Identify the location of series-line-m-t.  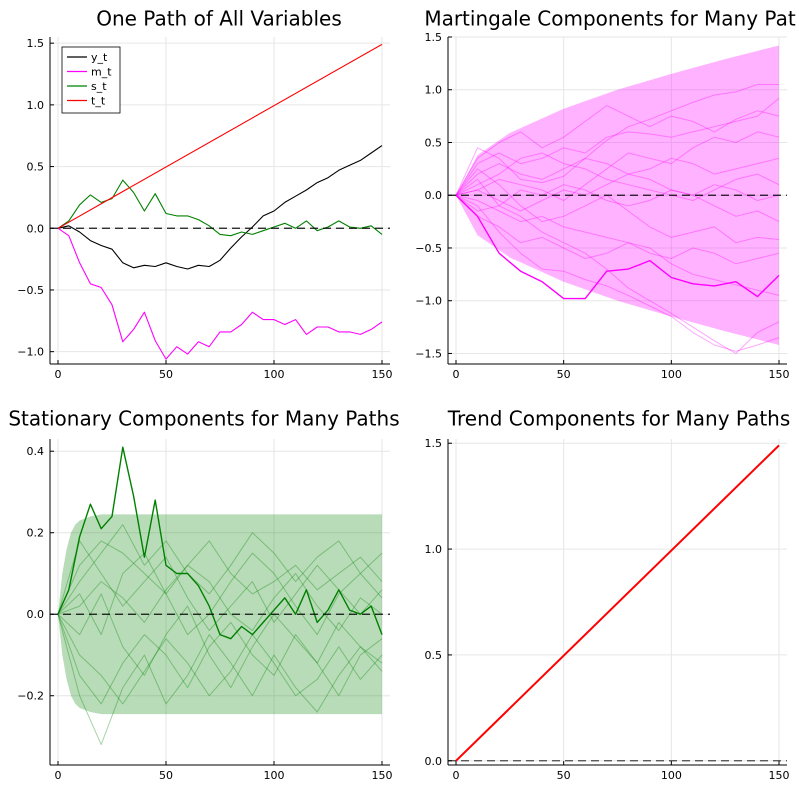
(220, 293).